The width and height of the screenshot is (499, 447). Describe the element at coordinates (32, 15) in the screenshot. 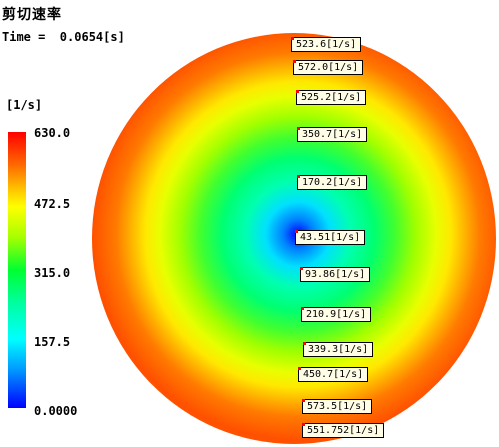

I see `result-title: 剪切速率` at that location.